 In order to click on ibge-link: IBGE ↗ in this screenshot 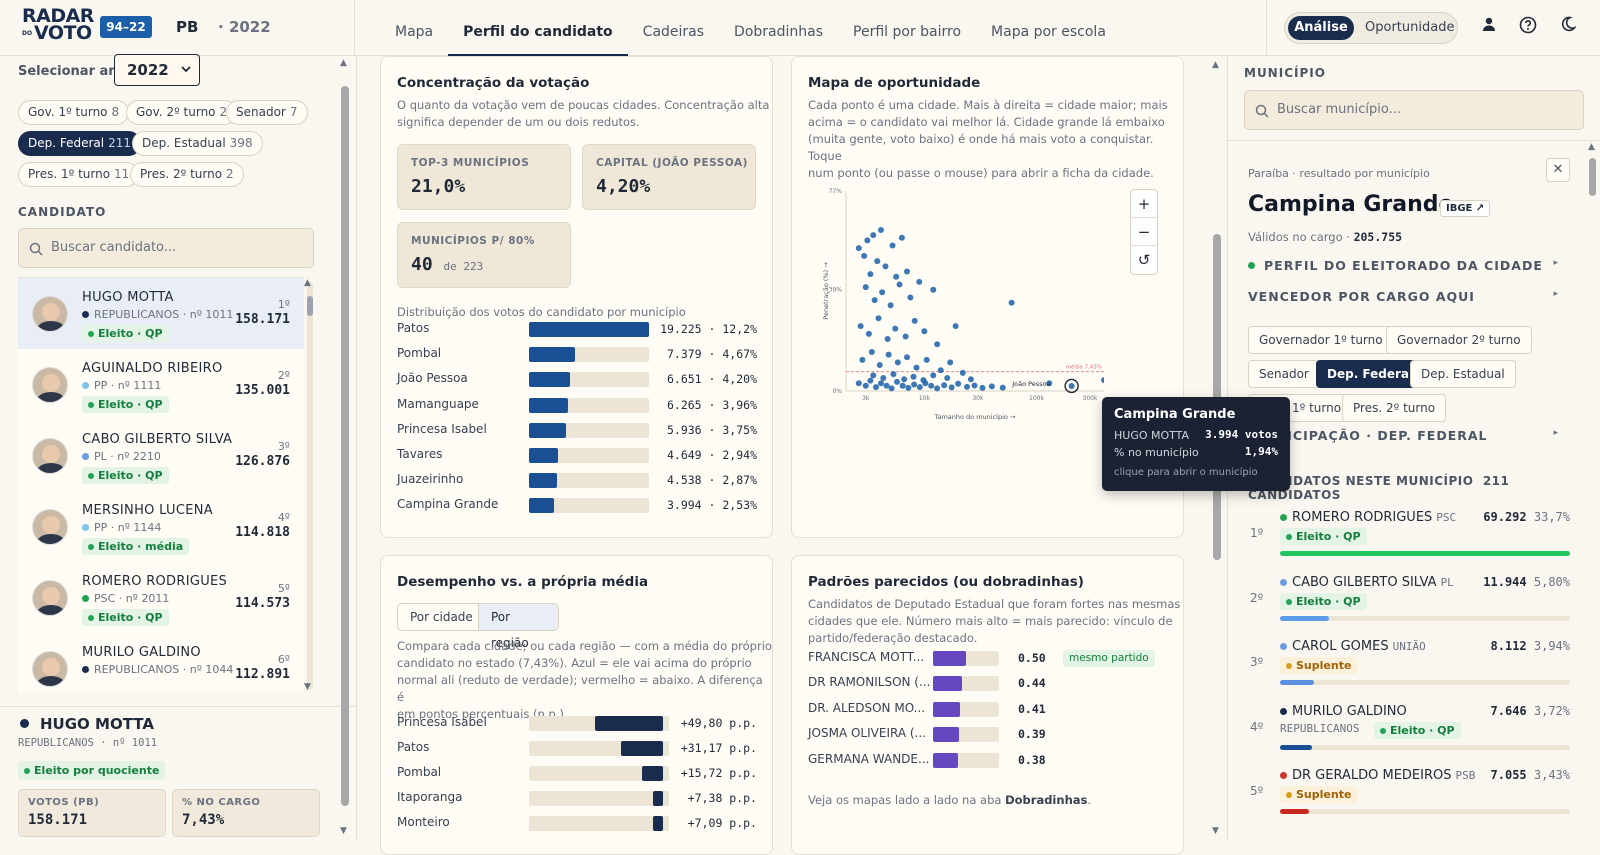, I will do `click(1465, 208)`.